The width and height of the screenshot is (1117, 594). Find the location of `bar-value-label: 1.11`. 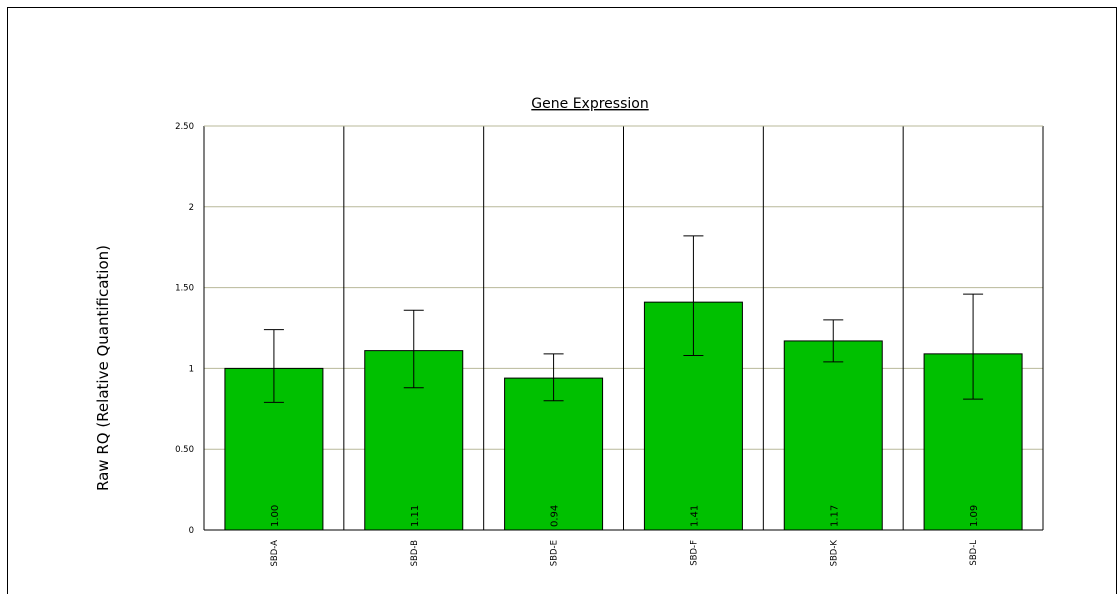

bar-value-label: 1.11 is located at coordinates (415, 516).